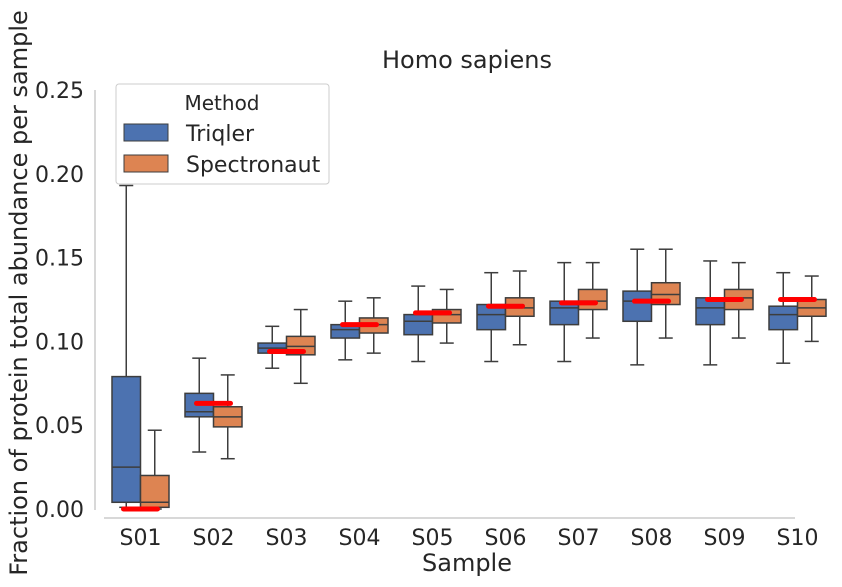 The image size is (842, 587). I want to click on box-spectronaut-s07, so click(592, 300).